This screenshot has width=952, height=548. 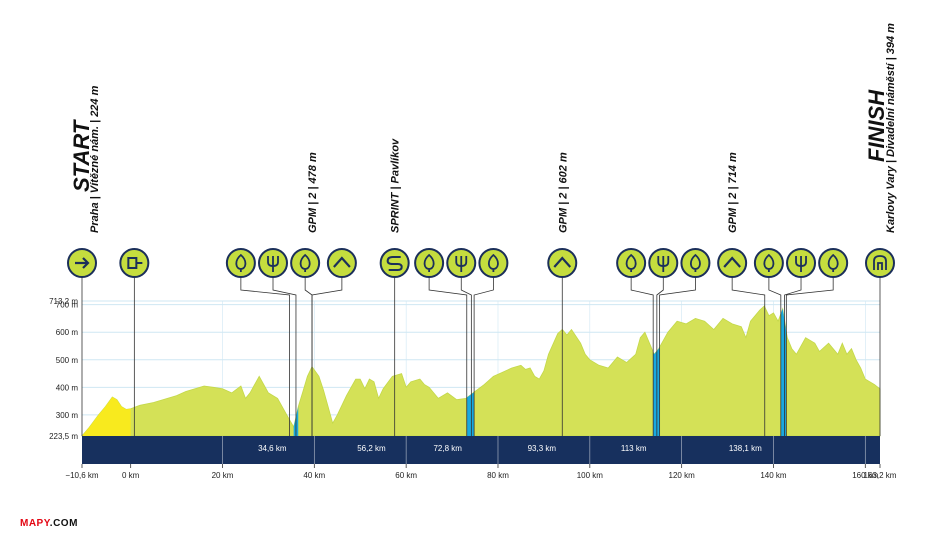 I want to click on finish-title: FINISH, so click(x=876, y=125).